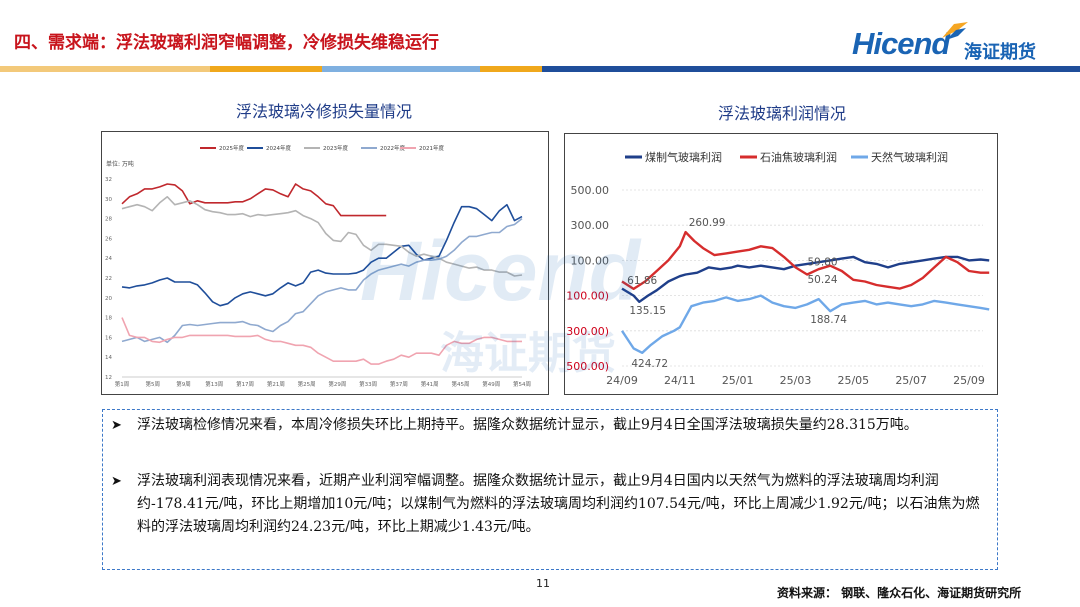  What do you see at coordinates (901, 43) in the screenshot?
I see `logo-text: Hicend` at bounding box center [901, 43].